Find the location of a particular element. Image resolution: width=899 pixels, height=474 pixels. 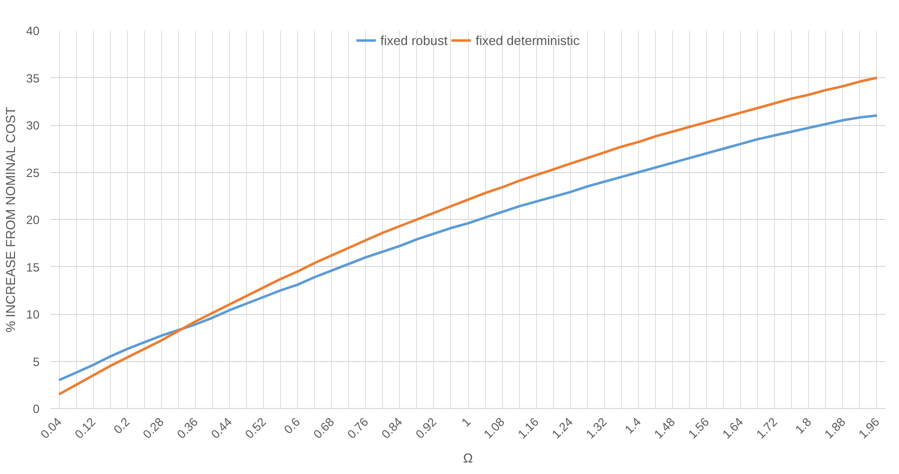

legend-label: fixed robust is located at coordinates (414, 40).